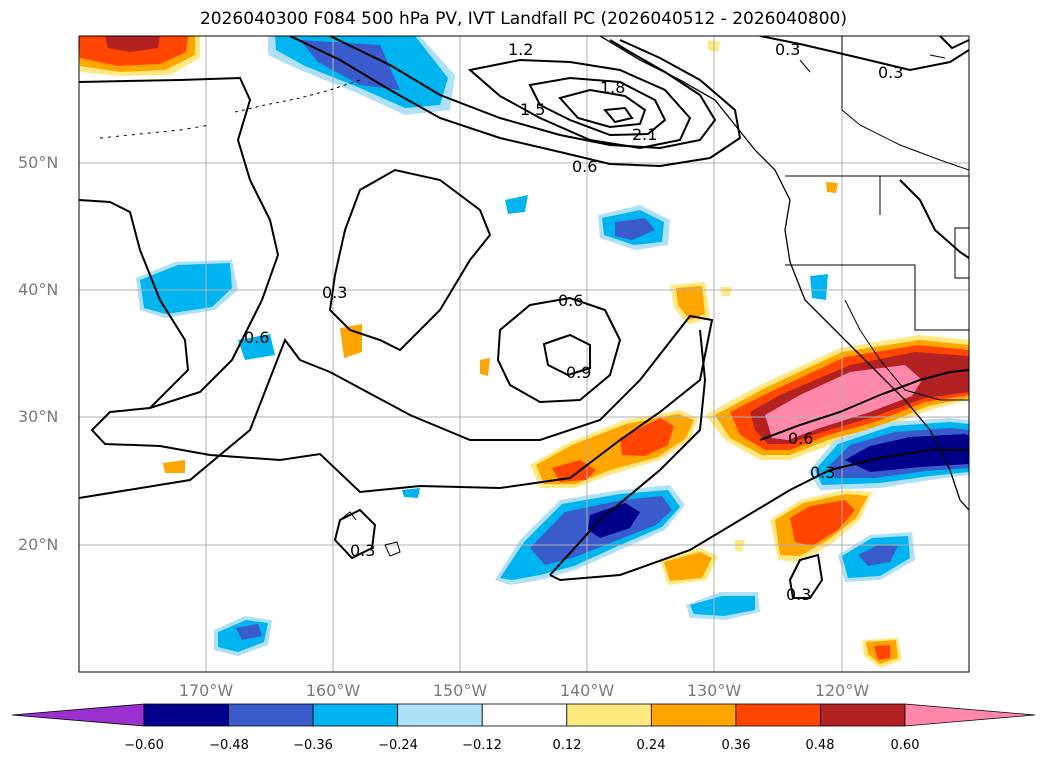 This screenshot has width=1047, height=765. What do you see at coordinates (482, 745) in the screenshot?
I see `colorbar-tick-label: −0.12` at bounding box center [482, 745].